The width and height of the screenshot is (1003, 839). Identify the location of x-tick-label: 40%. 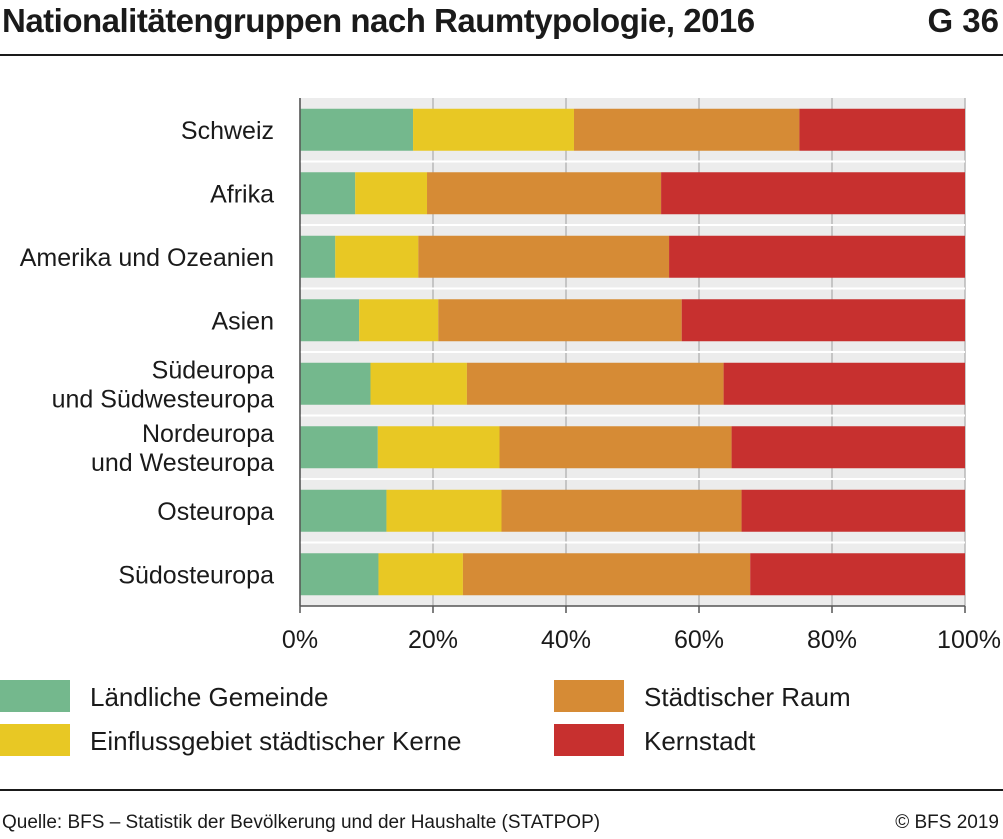
(566, 640).